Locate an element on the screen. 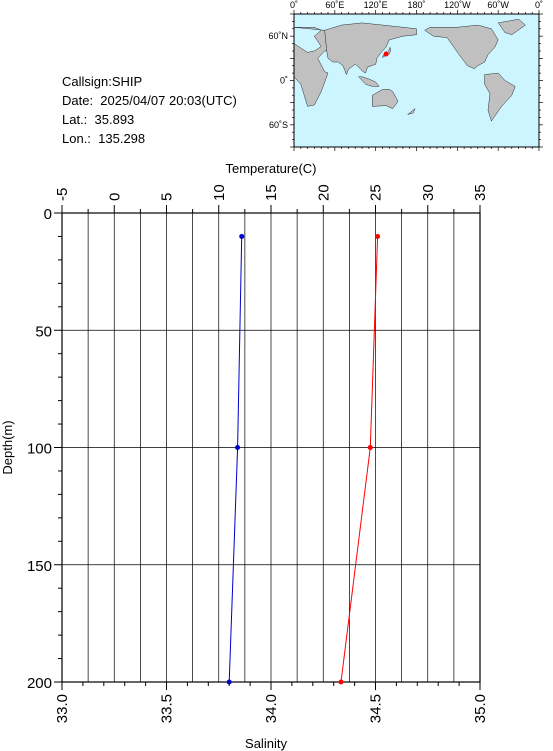 The height and width of the screenshot is (751, 553). temperature-tick-label: 5 is located at coordinates (167, 197).